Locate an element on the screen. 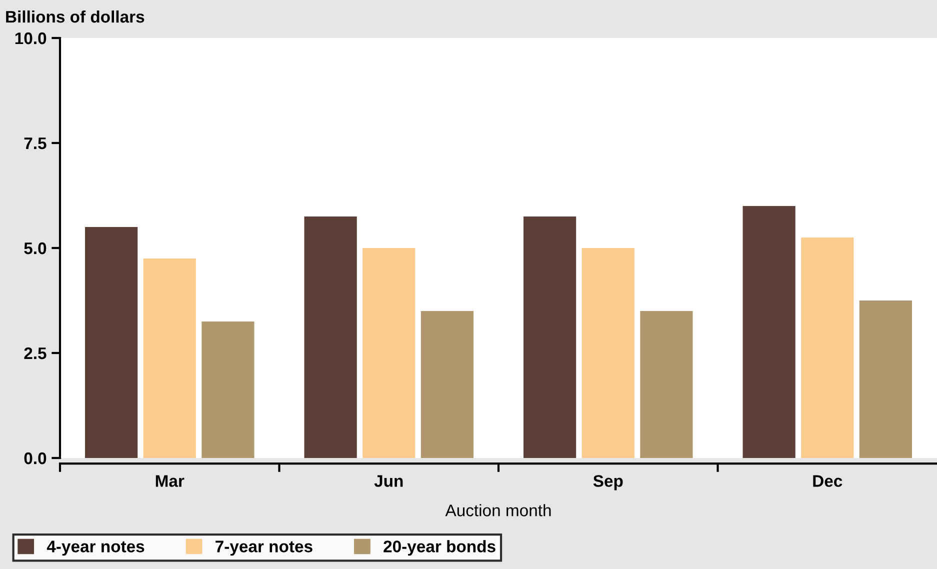 The height and width of the screenshot is (569, 937). x-tick-label: Dec is located at coordinates (827, 481).